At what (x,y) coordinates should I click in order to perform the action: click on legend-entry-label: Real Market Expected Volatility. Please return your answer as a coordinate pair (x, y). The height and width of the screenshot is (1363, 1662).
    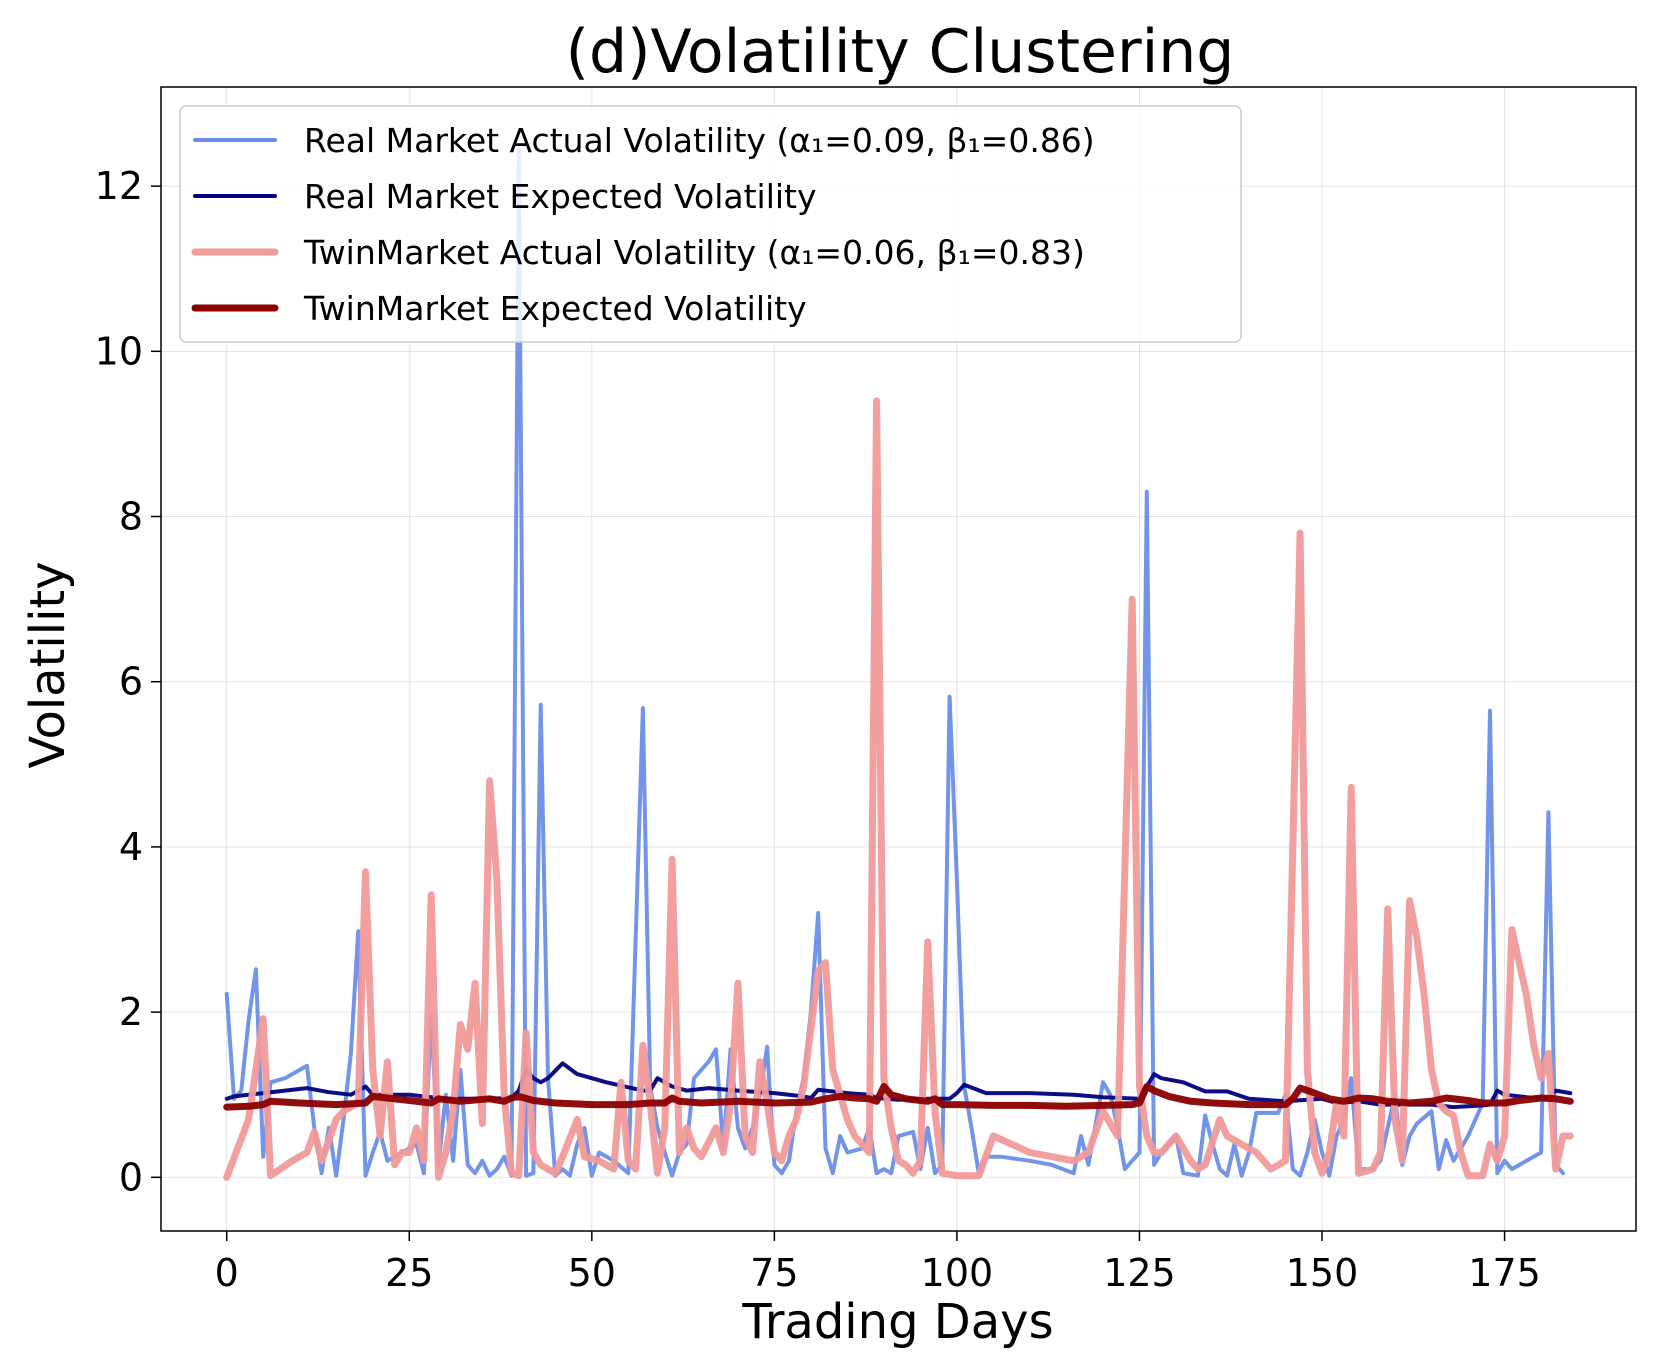
    Looking at the image, I should click on (560, 196).